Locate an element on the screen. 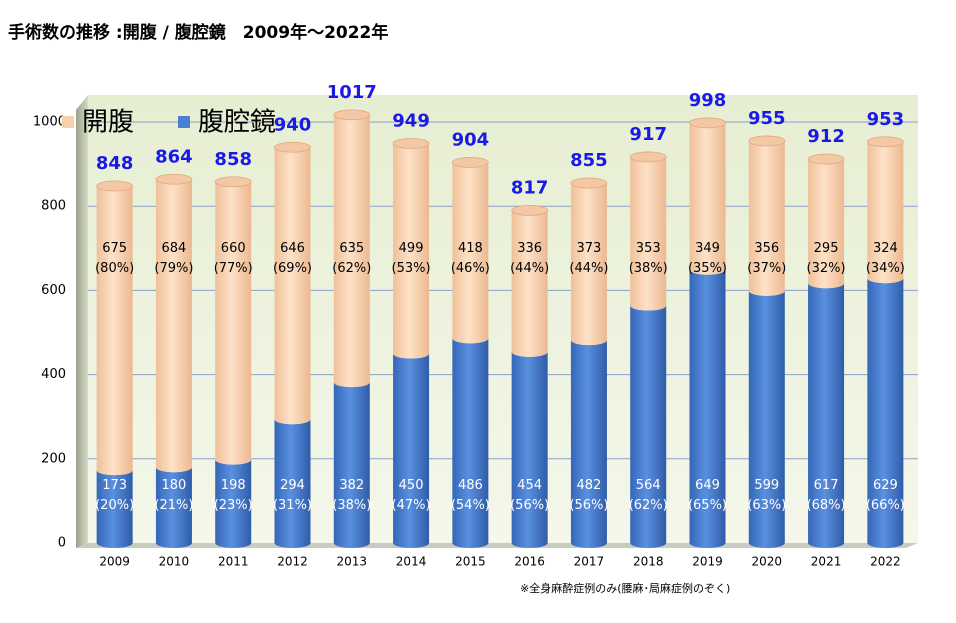 The height and width of the screenshot is (623, 956). total-label: 817 is located at coordinates (530, 187).